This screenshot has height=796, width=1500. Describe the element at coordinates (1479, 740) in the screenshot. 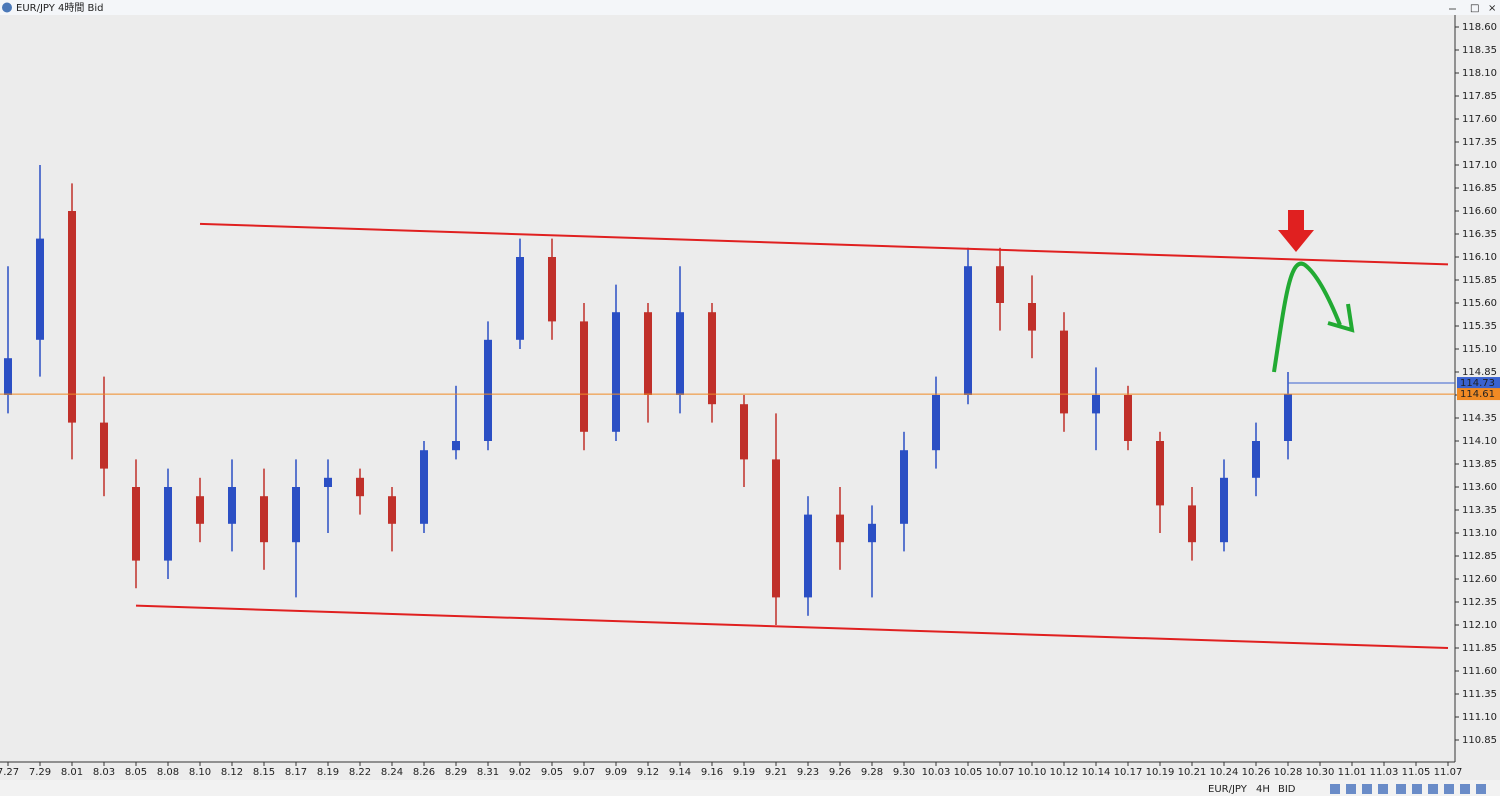

I see `y-tick-label: 110.85` at that location.